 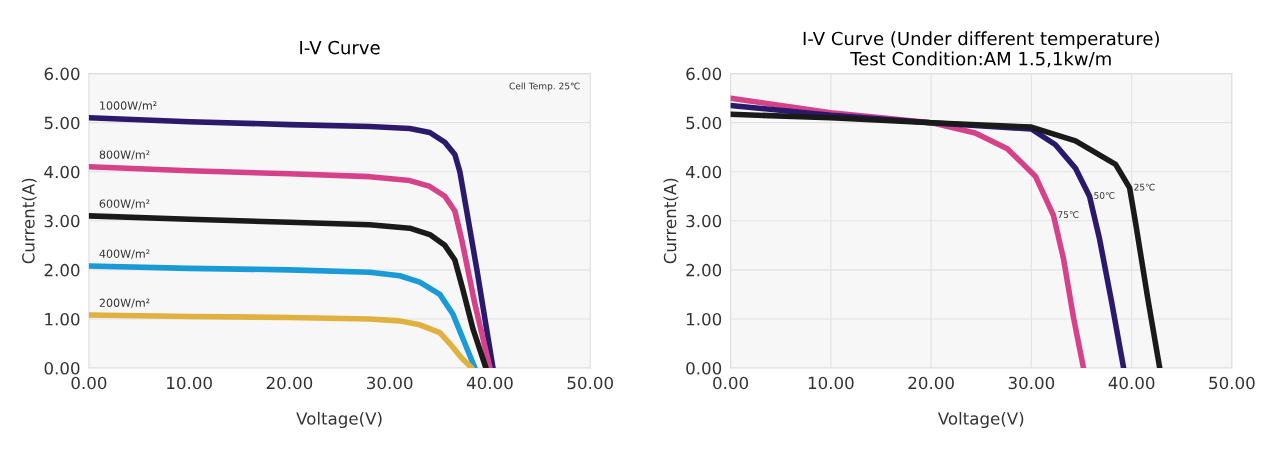 I want to click on chart-title: I-V Curve, so click(x=340, y=47).